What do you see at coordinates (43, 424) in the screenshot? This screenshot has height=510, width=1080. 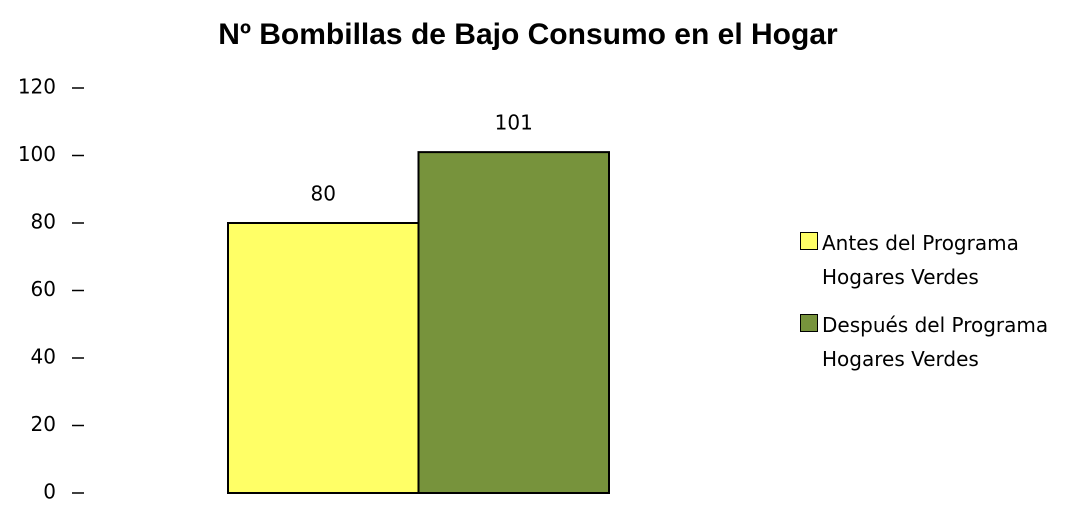 I see `y-tick-label: 20` at bounding box center [43, 424].